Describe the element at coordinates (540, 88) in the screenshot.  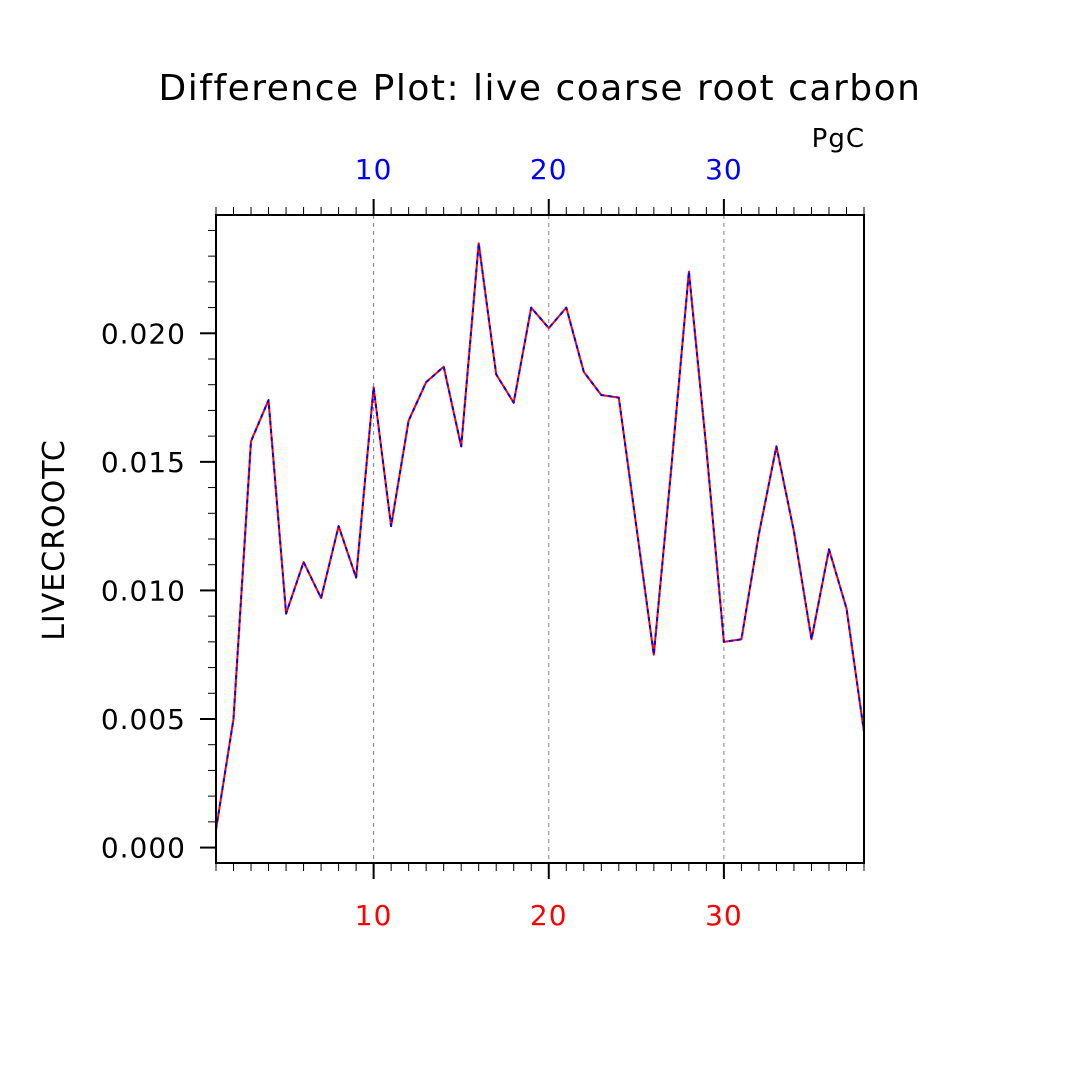
I see `chart-title: Difference Plot: live coarse root carbon` at that location.